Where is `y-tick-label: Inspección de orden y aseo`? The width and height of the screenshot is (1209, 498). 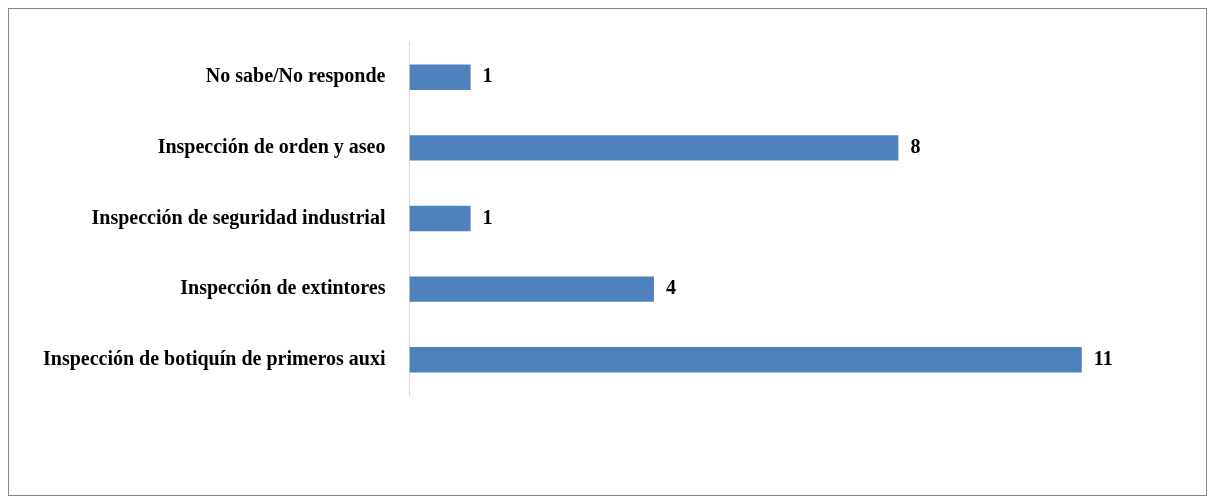 y-tick-label: Inspección de orden y aseo is located at coordinates (271, 147).